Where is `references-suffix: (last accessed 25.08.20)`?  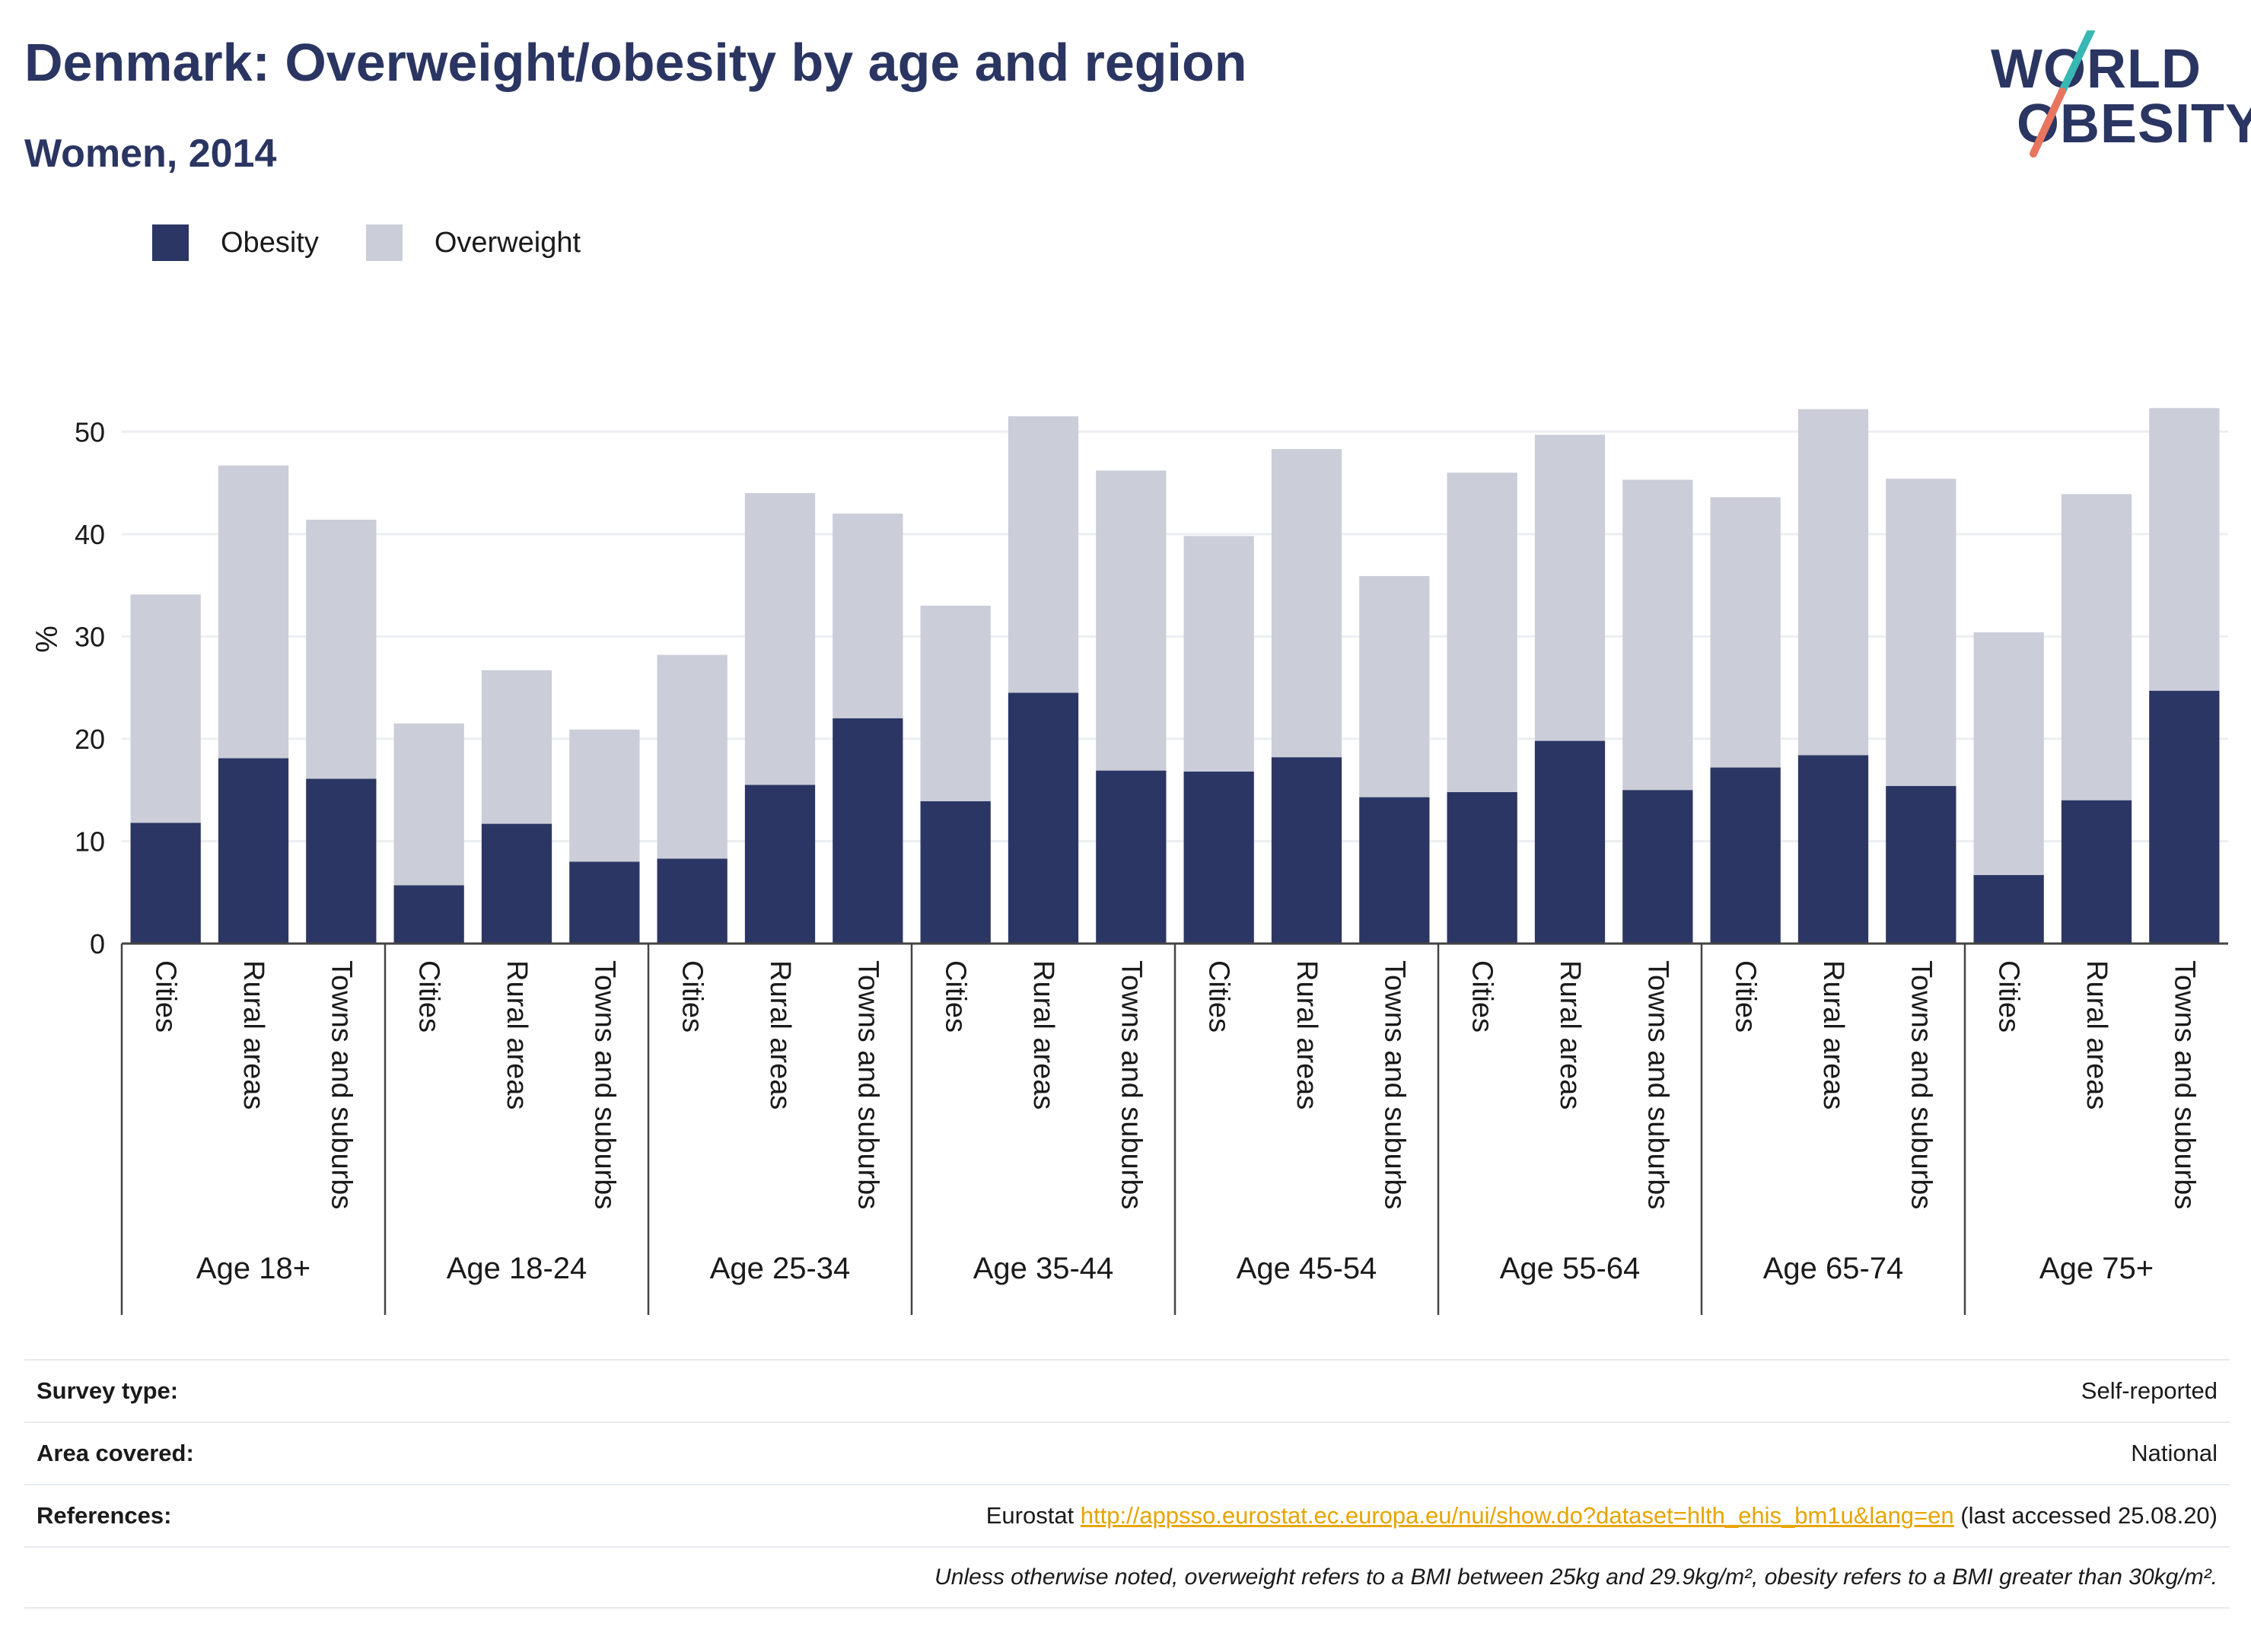
references-suffix: (last accessed 25.08.20) is located at coordinates (2085, 1515).